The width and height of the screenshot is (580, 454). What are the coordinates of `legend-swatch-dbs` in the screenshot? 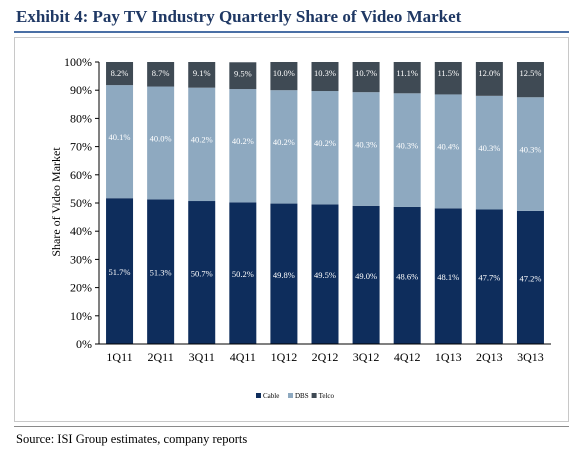 It's located at (290, 395).